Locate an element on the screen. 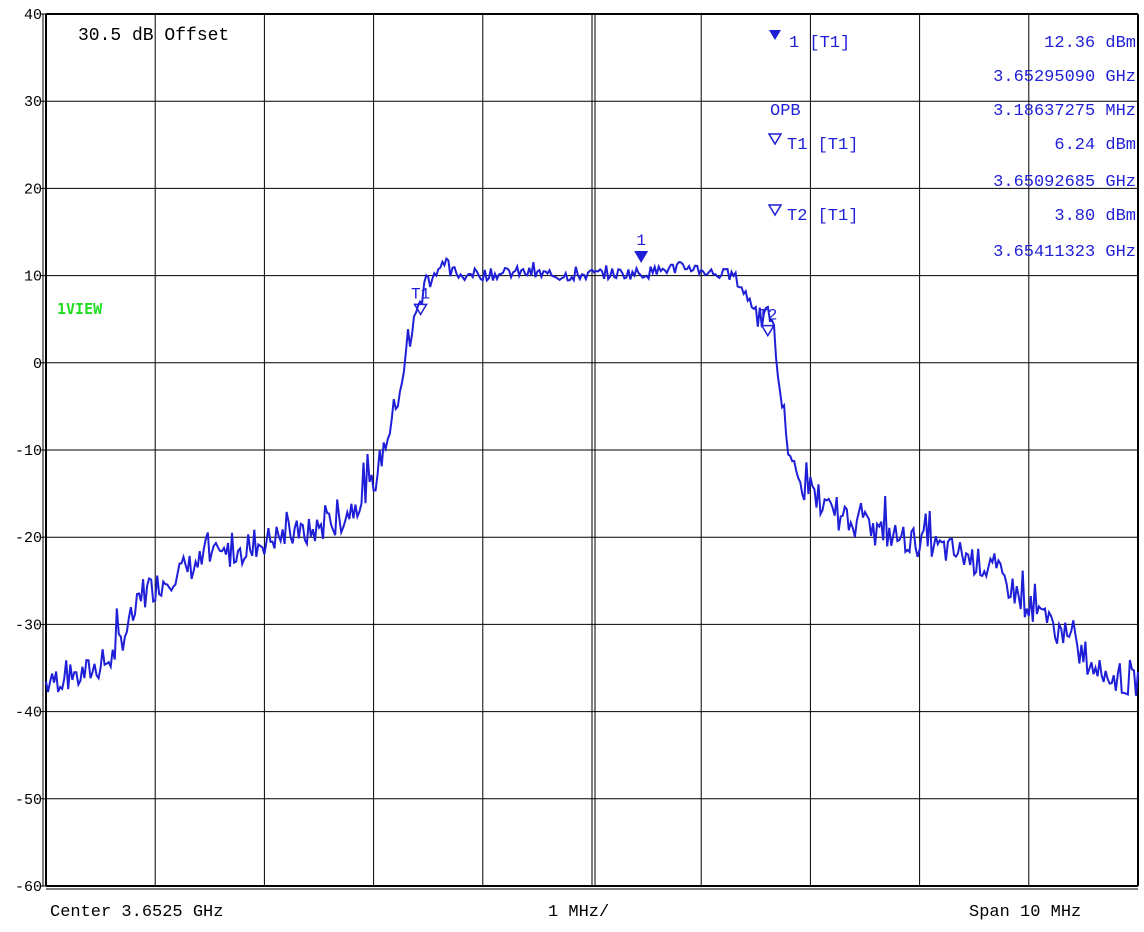 The image size is (1144, 932). scale-per-division-label: 1 MHz/ is located at coordinates (579, 912).